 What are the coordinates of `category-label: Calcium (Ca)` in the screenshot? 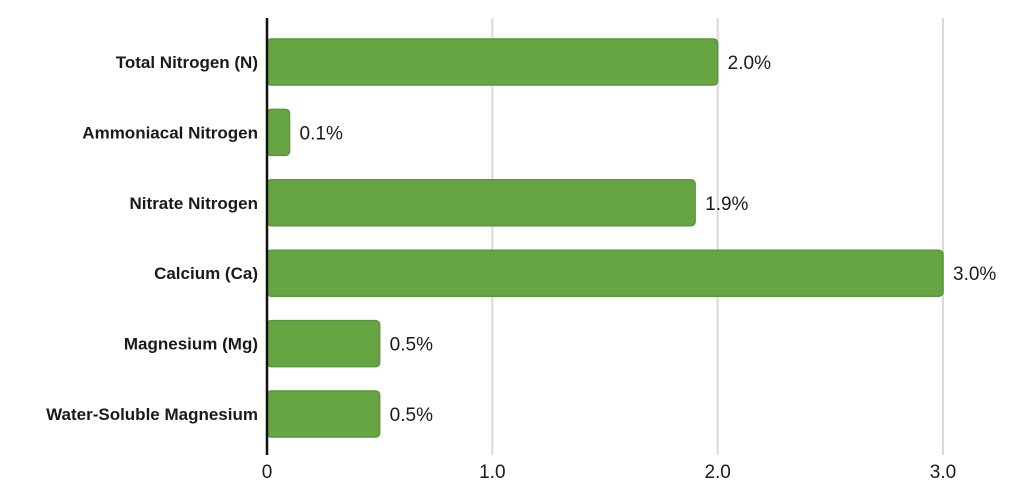 It's located at (206, 273).